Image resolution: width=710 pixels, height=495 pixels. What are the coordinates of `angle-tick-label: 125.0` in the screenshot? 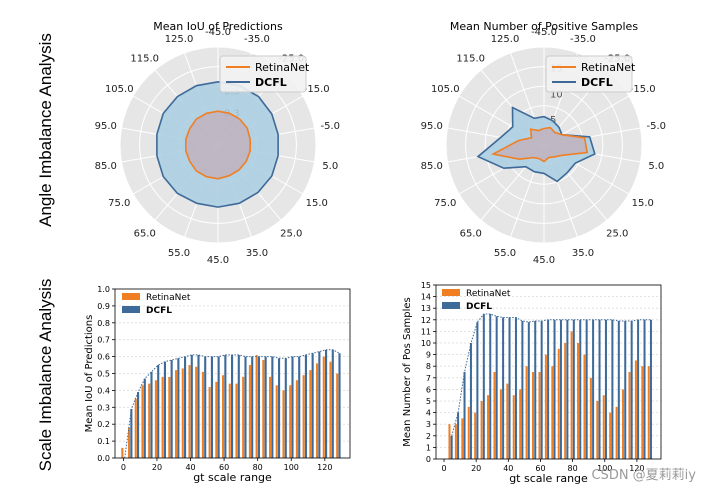 It's located at (179, 39).